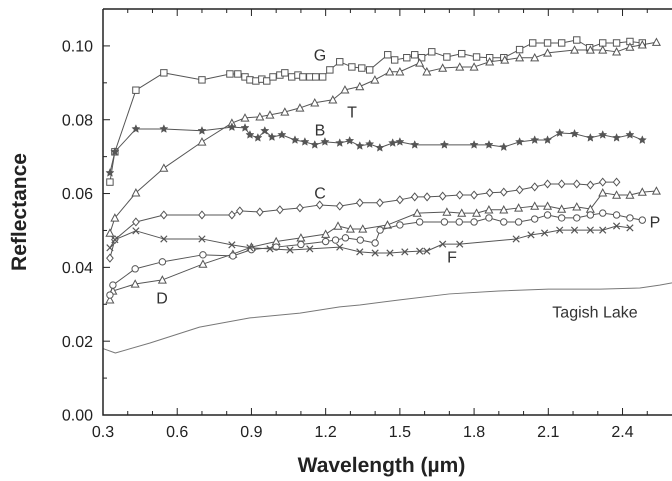 This screenshot has height=481, width=672. What do you see at coordinates (78, 416) in the screenshot?
I see `y-tick-label: 0.00` at bounding box center [78, 416].